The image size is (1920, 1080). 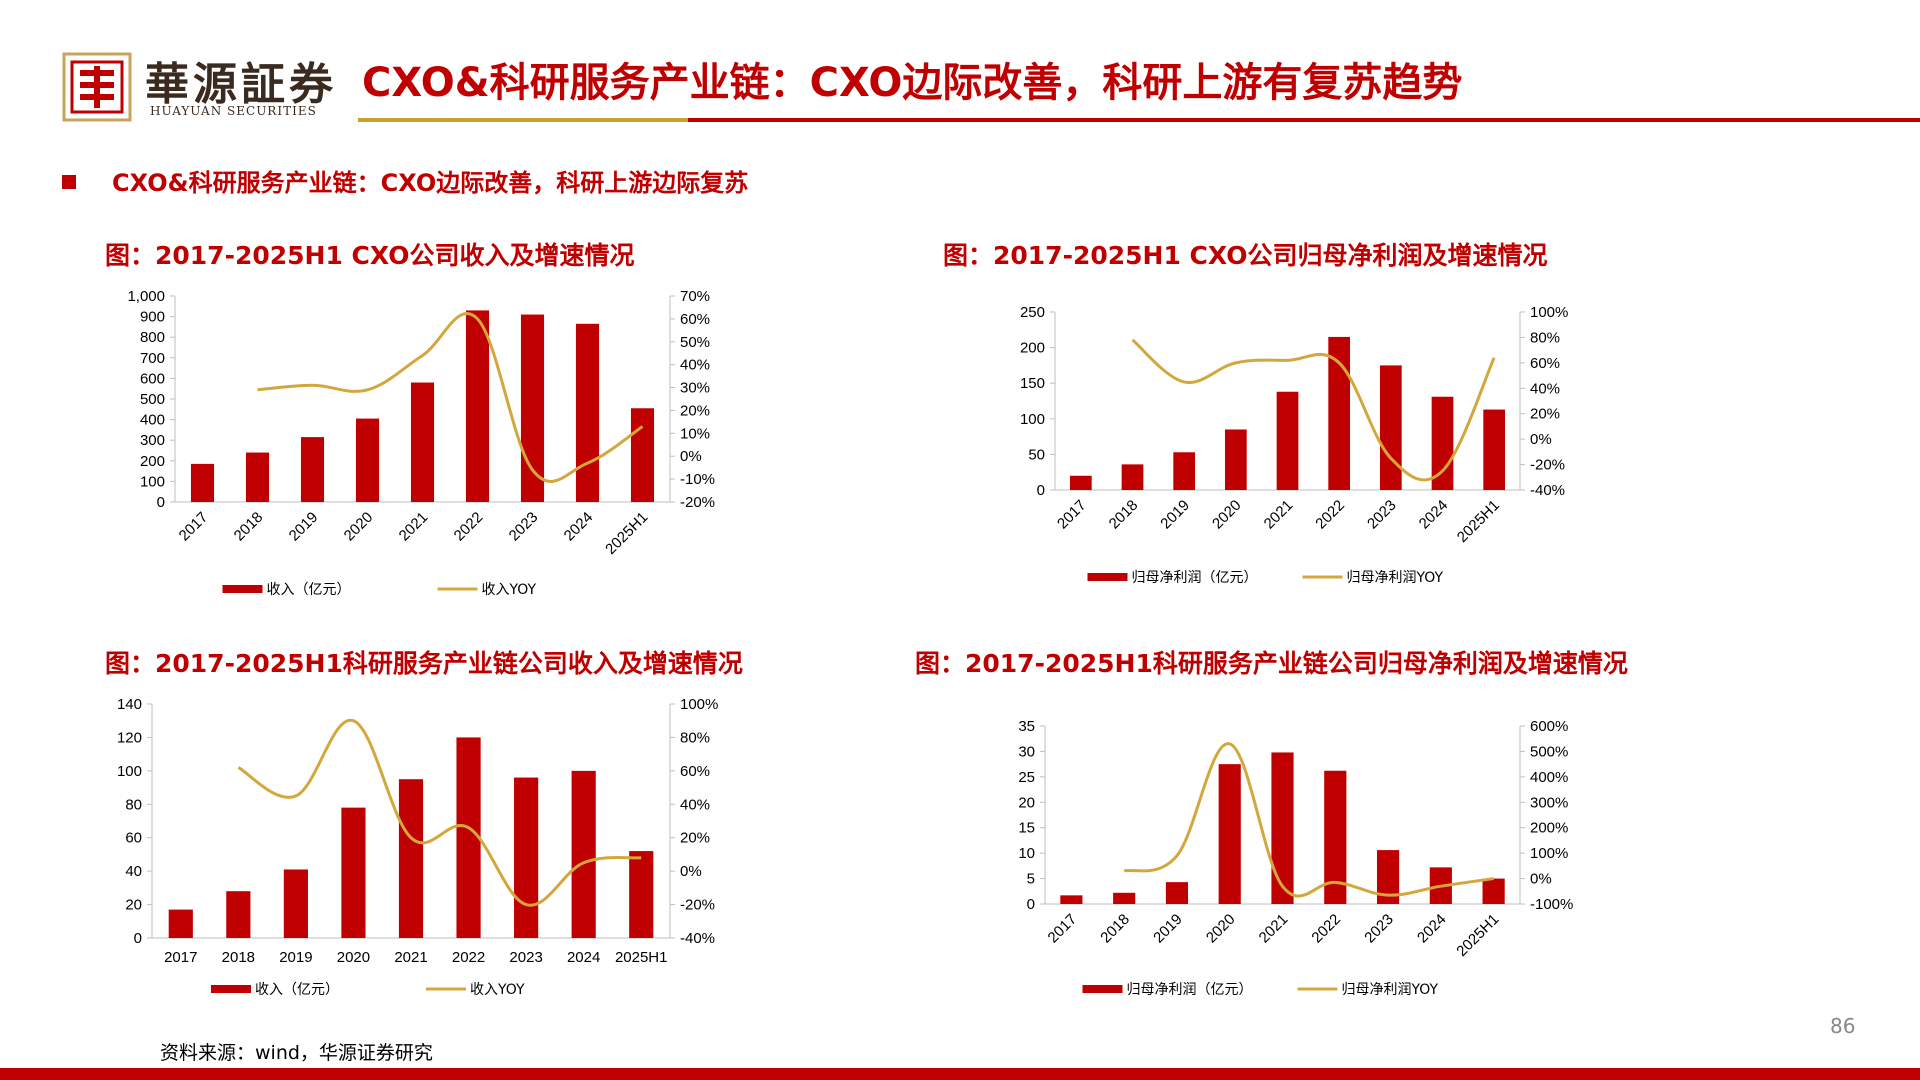 I want to click on page-title: CXO&科研服务产业链：CXO边际改善，科研上游有复苏趋势, so click(x=912, y=83).